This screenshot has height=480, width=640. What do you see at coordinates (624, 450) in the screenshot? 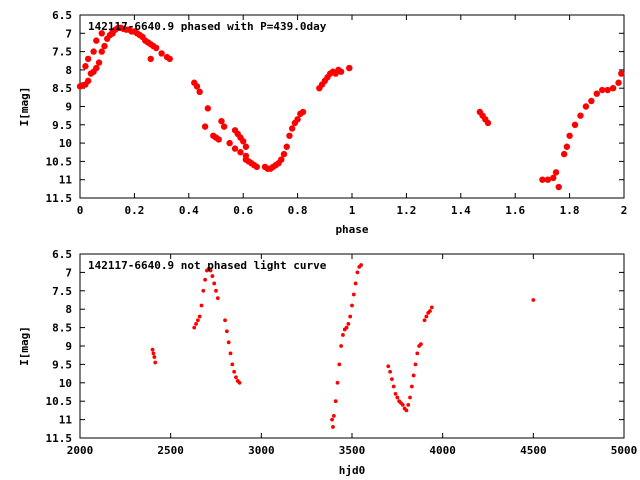
I see `x-tick-label: 5000` at bounding box center [624, 450].